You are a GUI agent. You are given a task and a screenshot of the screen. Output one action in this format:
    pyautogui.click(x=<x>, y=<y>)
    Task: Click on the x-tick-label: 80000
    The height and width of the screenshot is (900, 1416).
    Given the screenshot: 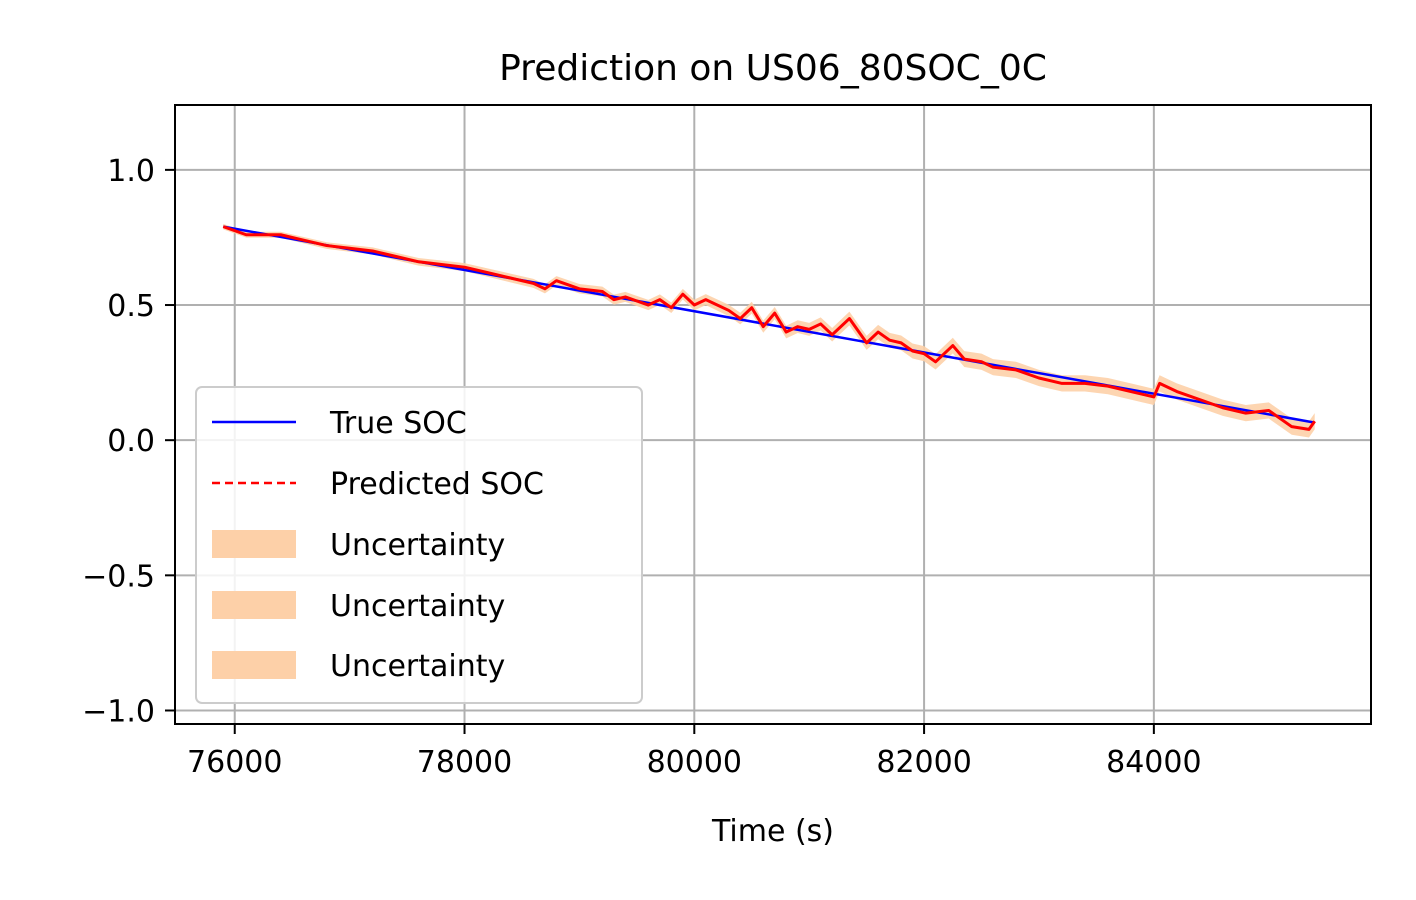 What is the action you would take?
    pyautogui.click(x=694, y=762)
    